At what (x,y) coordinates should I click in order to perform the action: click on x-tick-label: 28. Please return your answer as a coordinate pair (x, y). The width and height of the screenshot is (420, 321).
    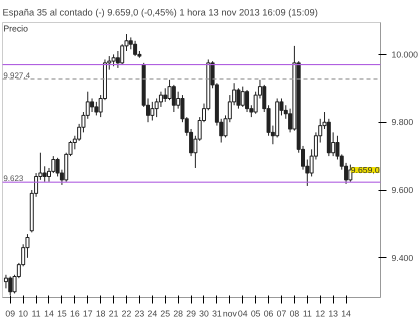
    Looking at the image, I should click on (178, 313).